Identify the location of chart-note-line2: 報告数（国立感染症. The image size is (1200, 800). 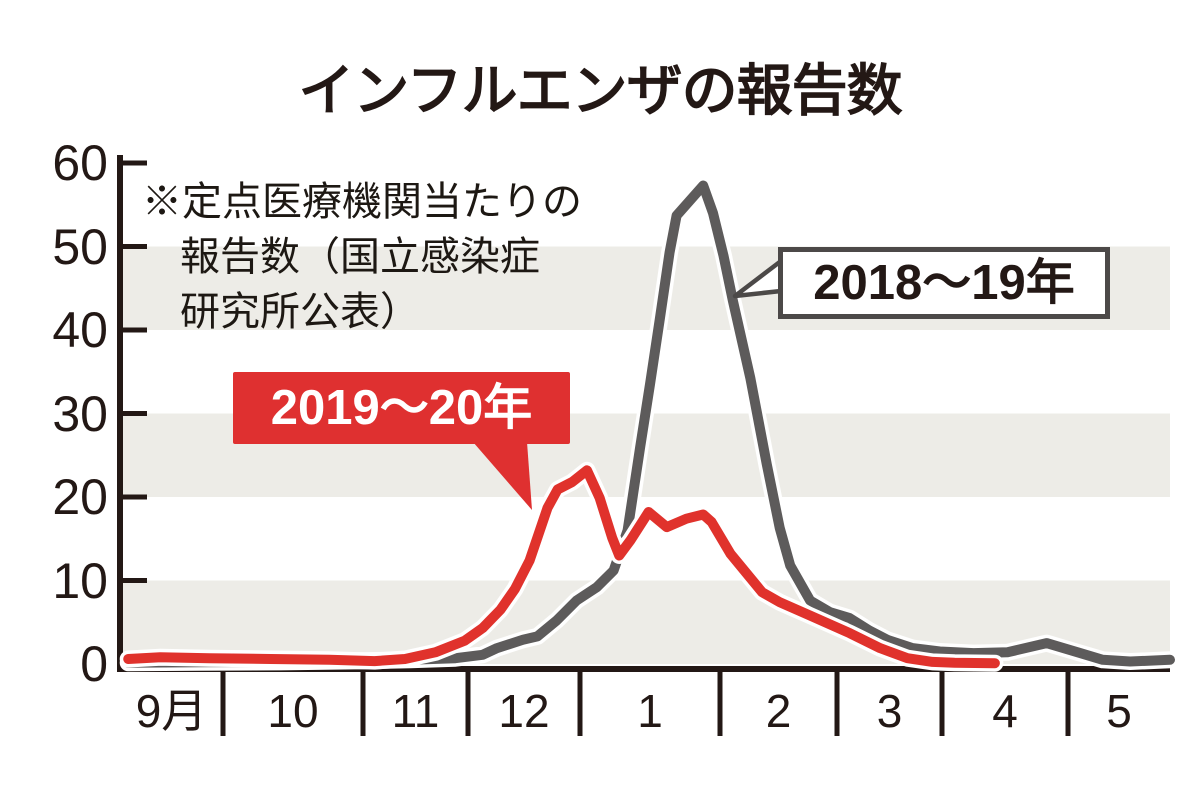
(360, 256).